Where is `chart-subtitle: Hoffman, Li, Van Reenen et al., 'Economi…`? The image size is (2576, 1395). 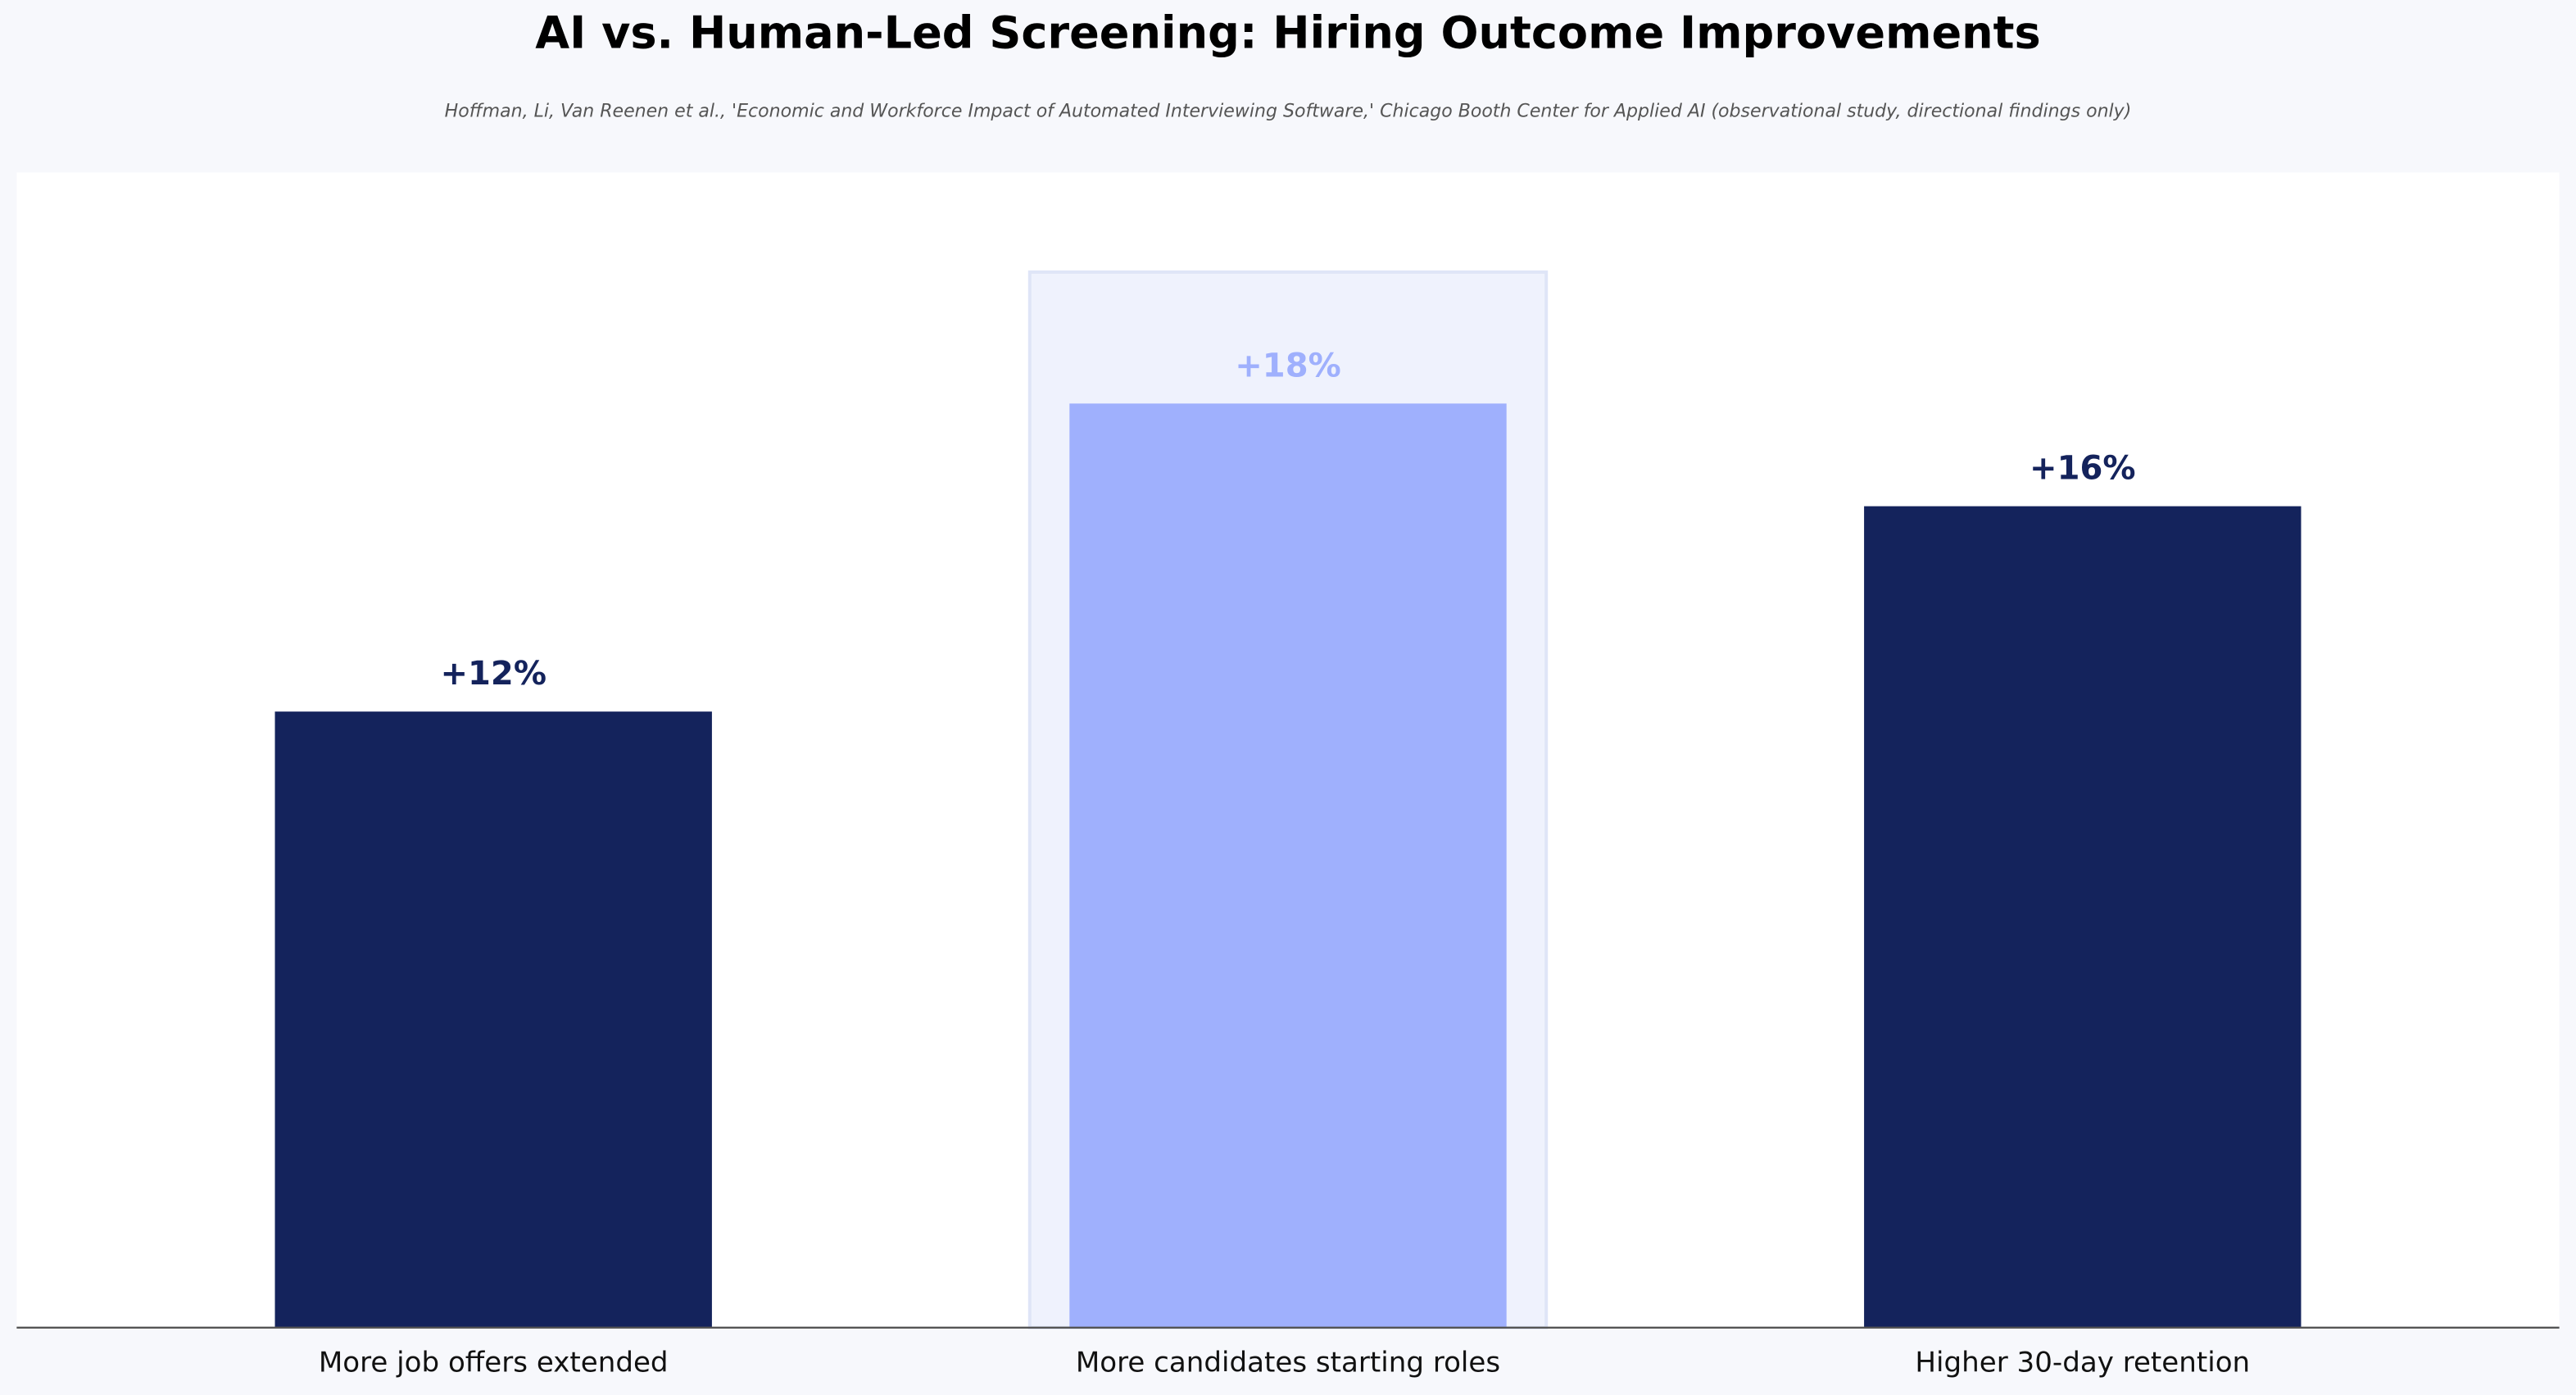 chart-subtitle: Hoffman, Li, Van Reenen et al., 'Economi… is located at coordinates (1288, 111).